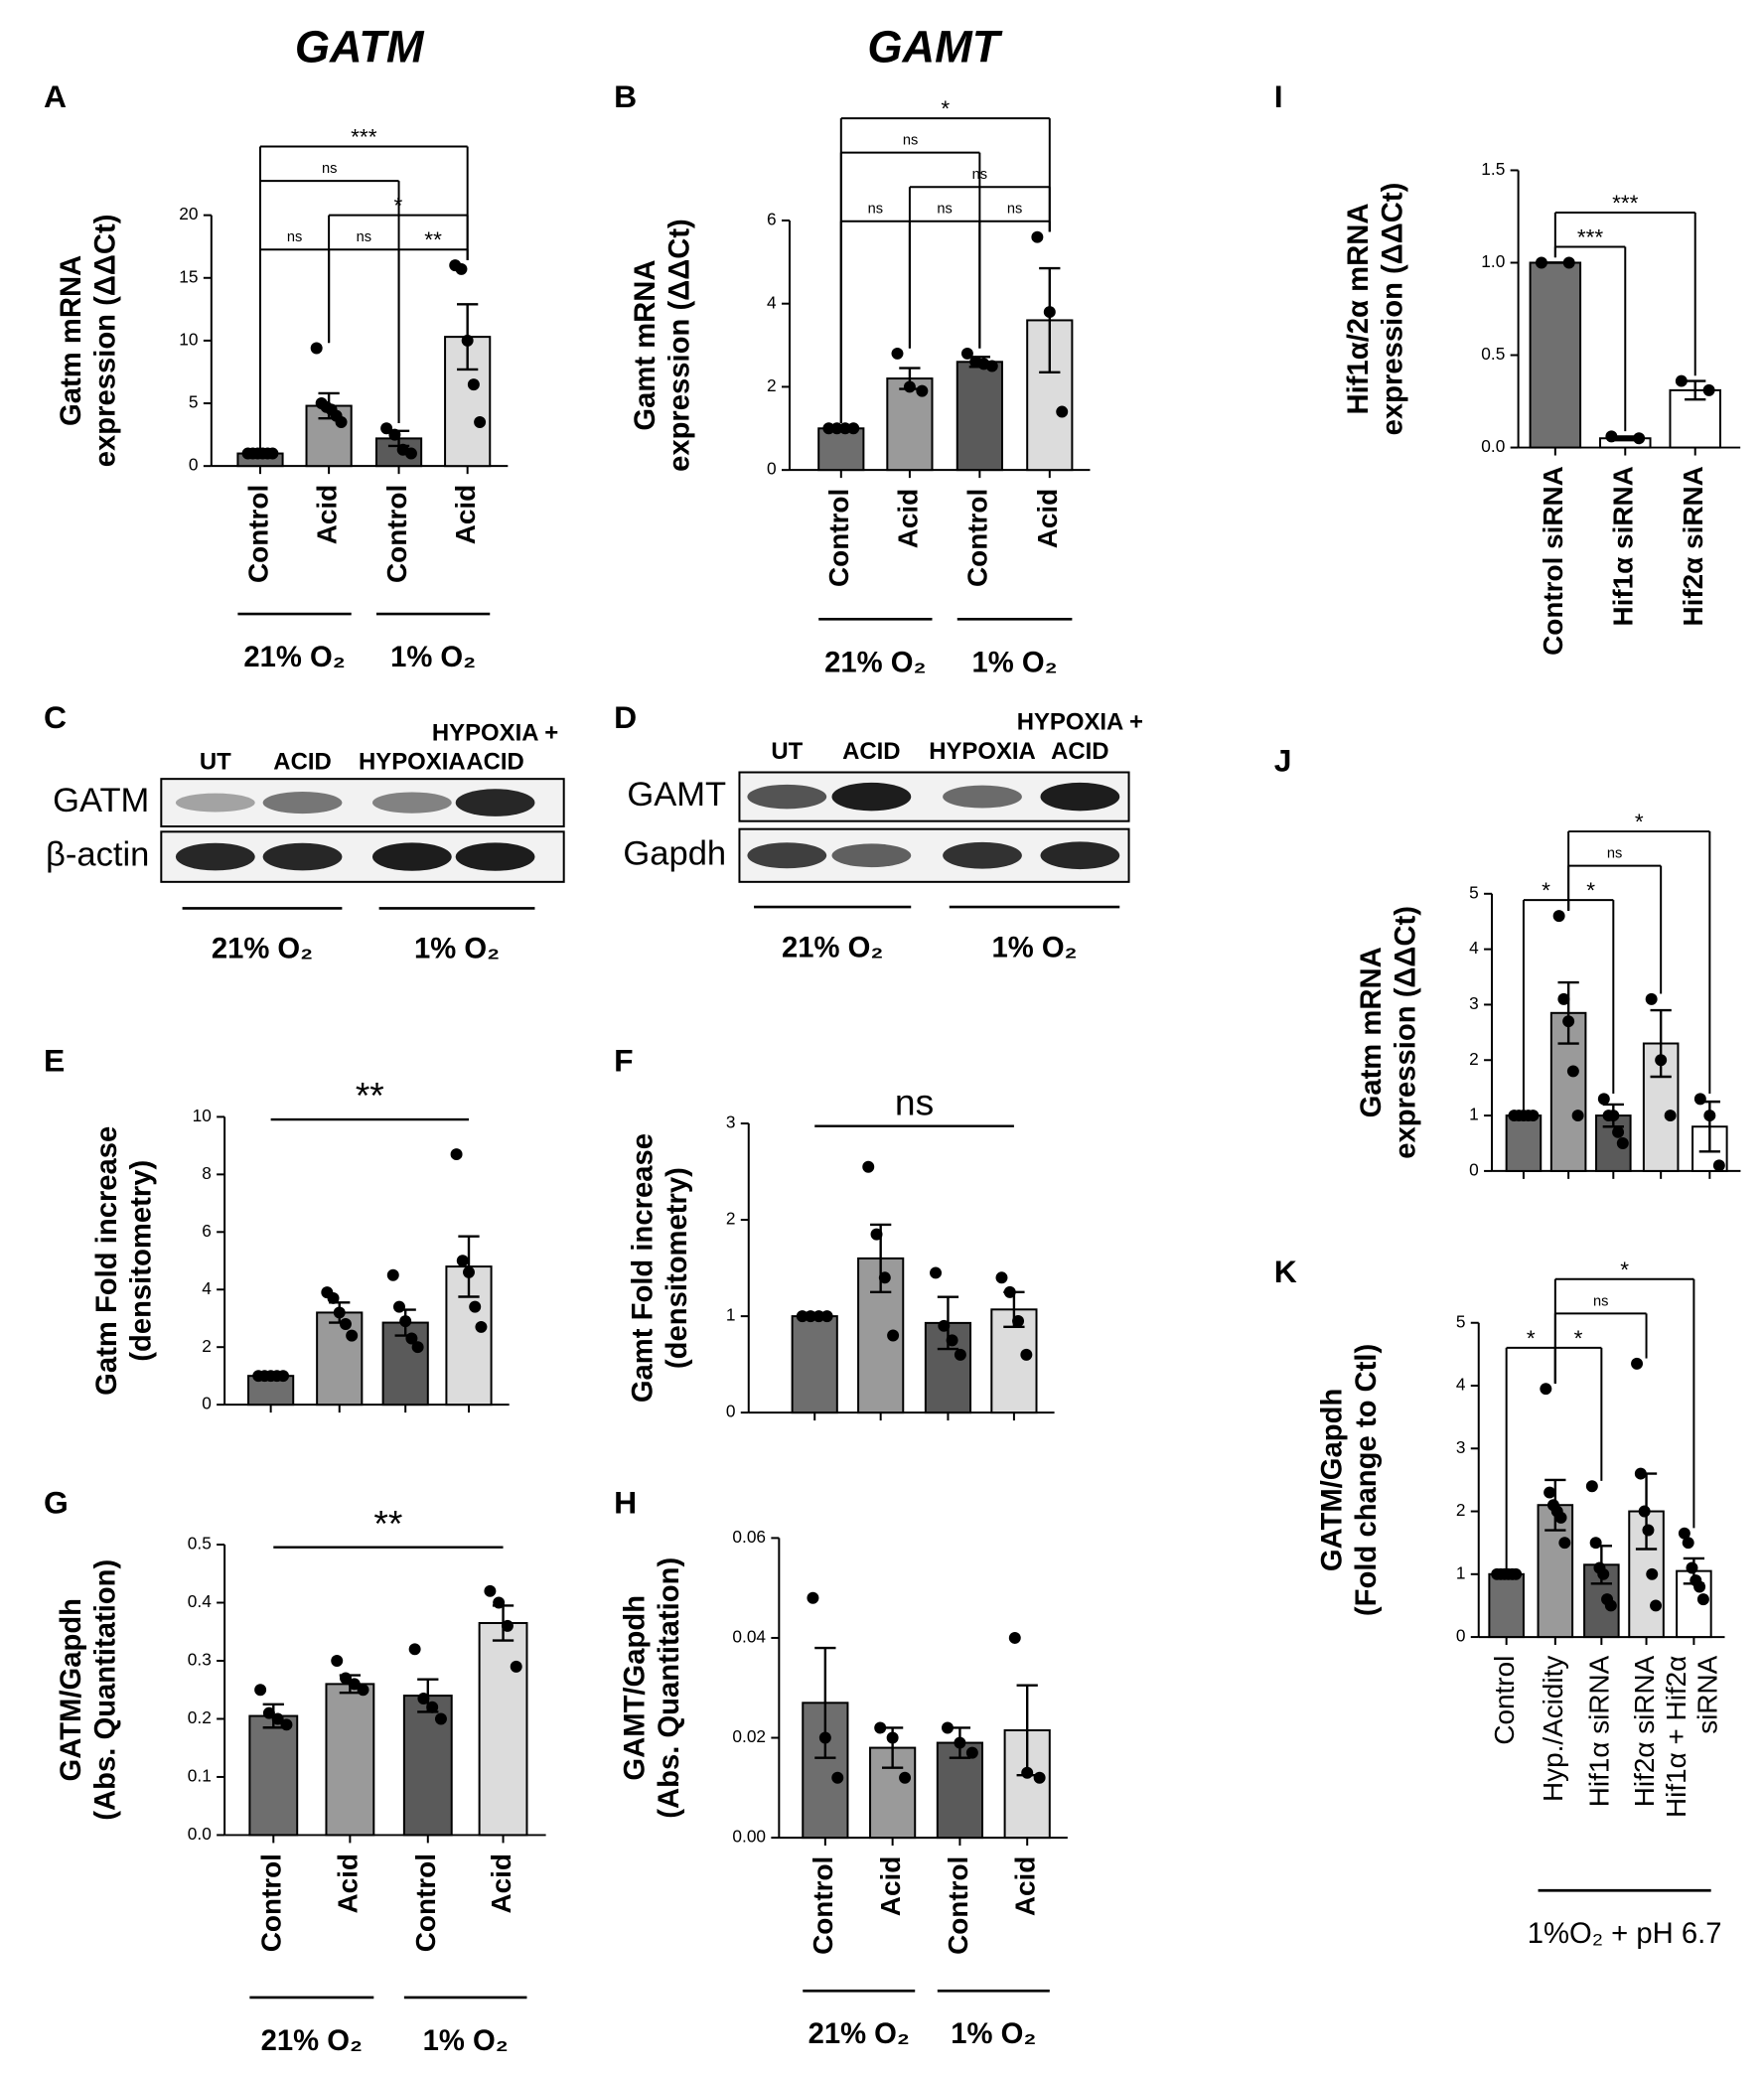 The image size is (1764, 2074). What do you see at coordinates (1474, 1114) in the screenshot?
I see `y-tick-label: 1` at bounding box center [1474, 1114].